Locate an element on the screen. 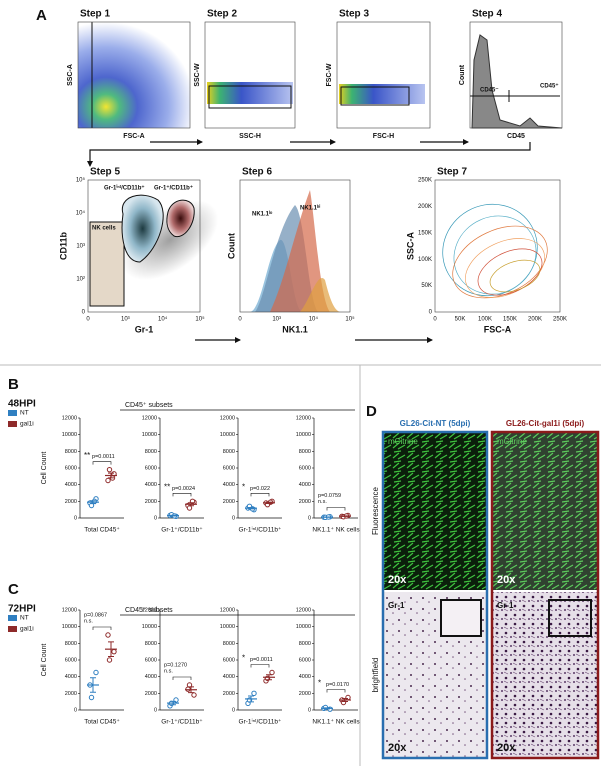 Image resolution: width=601 pixels, height=766 pixels. y-tick-label: 10000 is located at coordinates (69, 627).